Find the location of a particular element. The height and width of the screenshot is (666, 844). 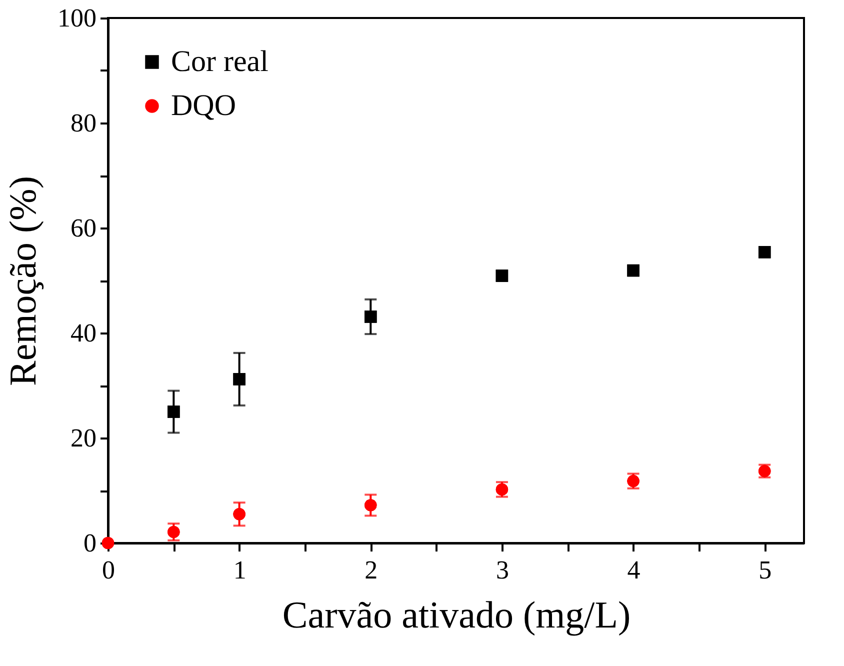

y-tick-label: 20 is located at coordinates (83, 438).